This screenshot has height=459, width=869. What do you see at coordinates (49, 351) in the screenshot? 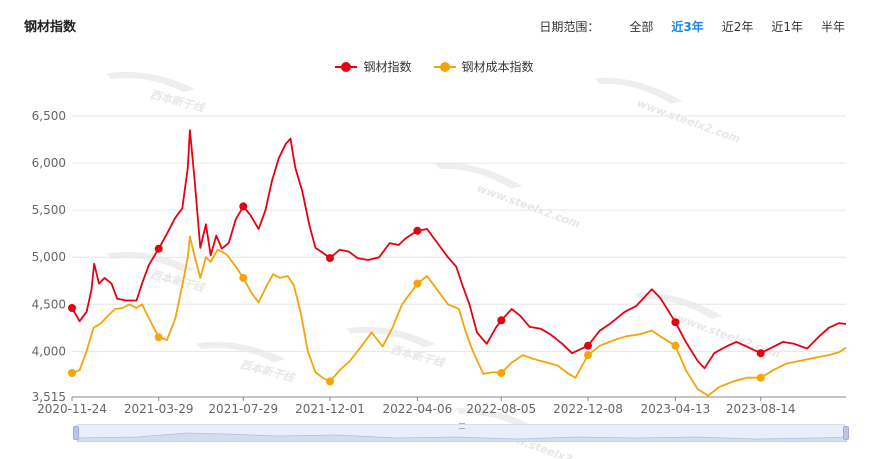
I see `y-tick-label: 4,000` at bounding box center [49, 351].